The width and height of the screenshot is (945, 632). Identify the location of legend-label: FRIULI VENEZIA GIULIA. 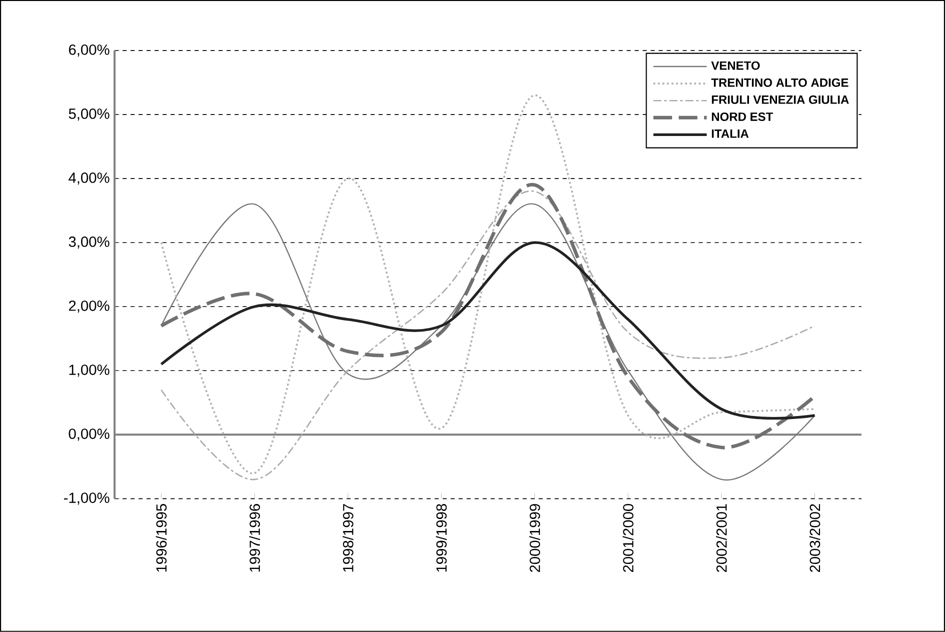
(780, 99).